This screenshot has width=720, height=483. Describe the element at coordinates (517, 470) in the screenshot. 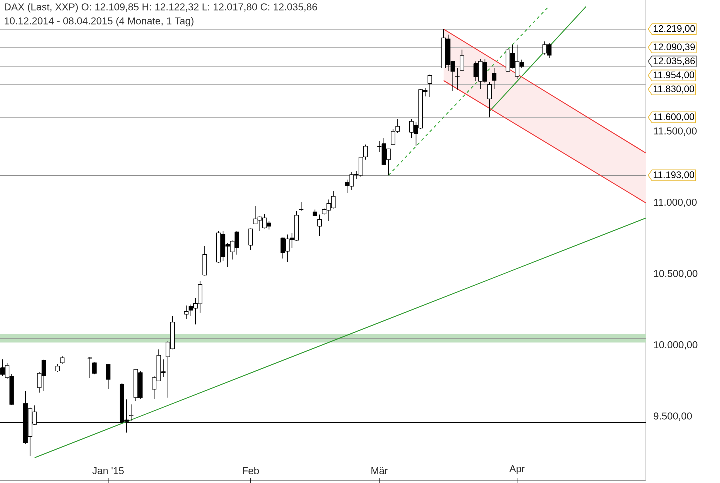

I see `x-tick-label: Apr` at that location.